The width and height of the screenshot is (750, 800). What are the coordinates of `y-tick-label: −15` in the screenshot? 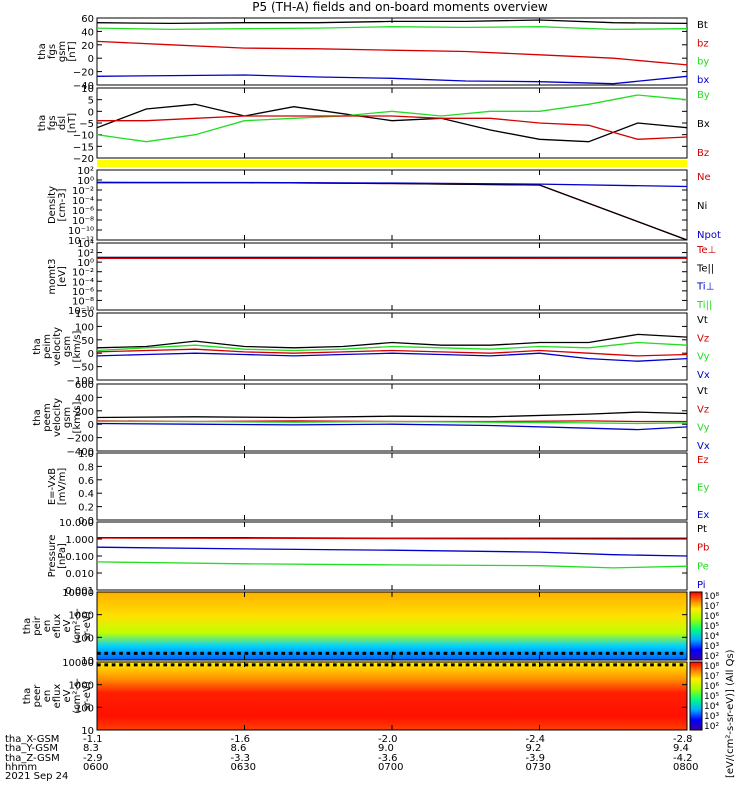 It's located at (83, 147).